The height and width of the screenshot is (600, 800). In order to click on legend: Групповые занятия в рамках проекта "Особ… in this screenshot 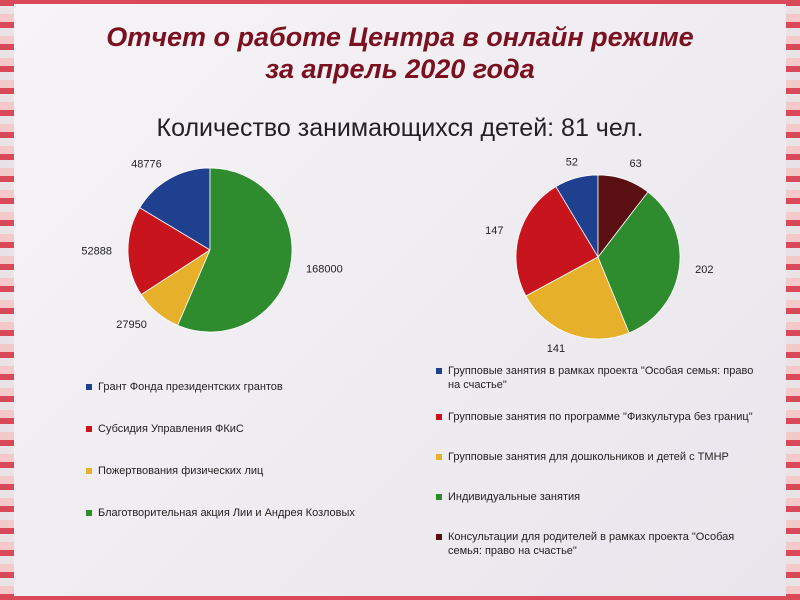, I will do `click(601, 470)`.